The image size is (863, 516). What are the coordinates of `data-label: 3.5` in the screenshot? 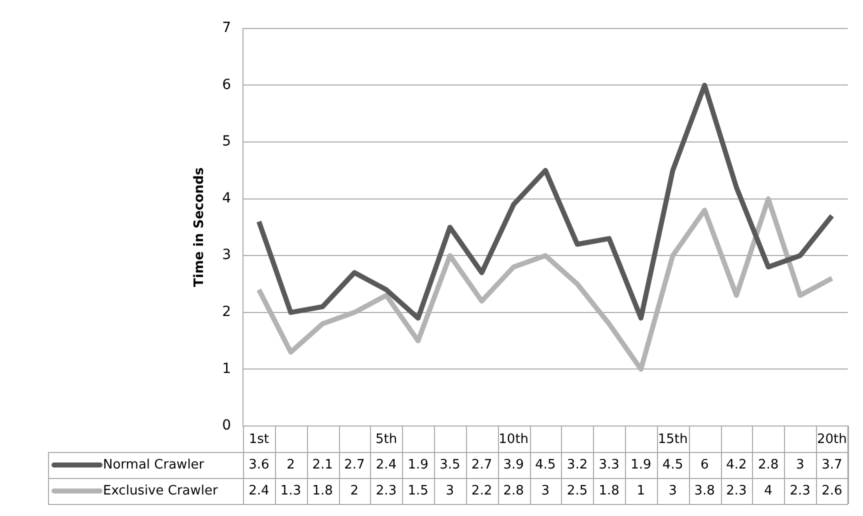 It's located at (450, 464).